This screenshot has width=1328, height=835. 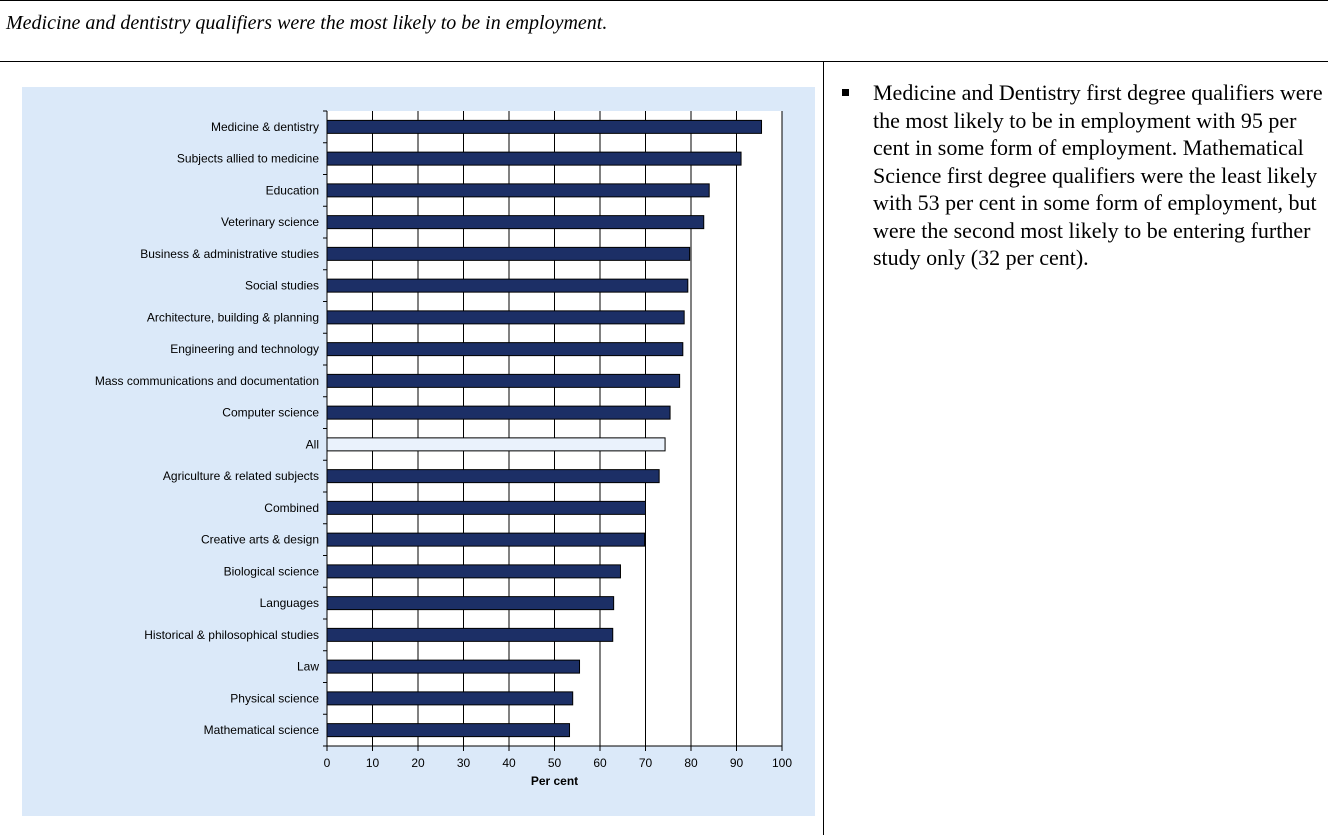 What do you see at coordinates (270, 413) in the screenshot?
I see `category-label-computer-science: Computer science` at bounding box center [270, 413].